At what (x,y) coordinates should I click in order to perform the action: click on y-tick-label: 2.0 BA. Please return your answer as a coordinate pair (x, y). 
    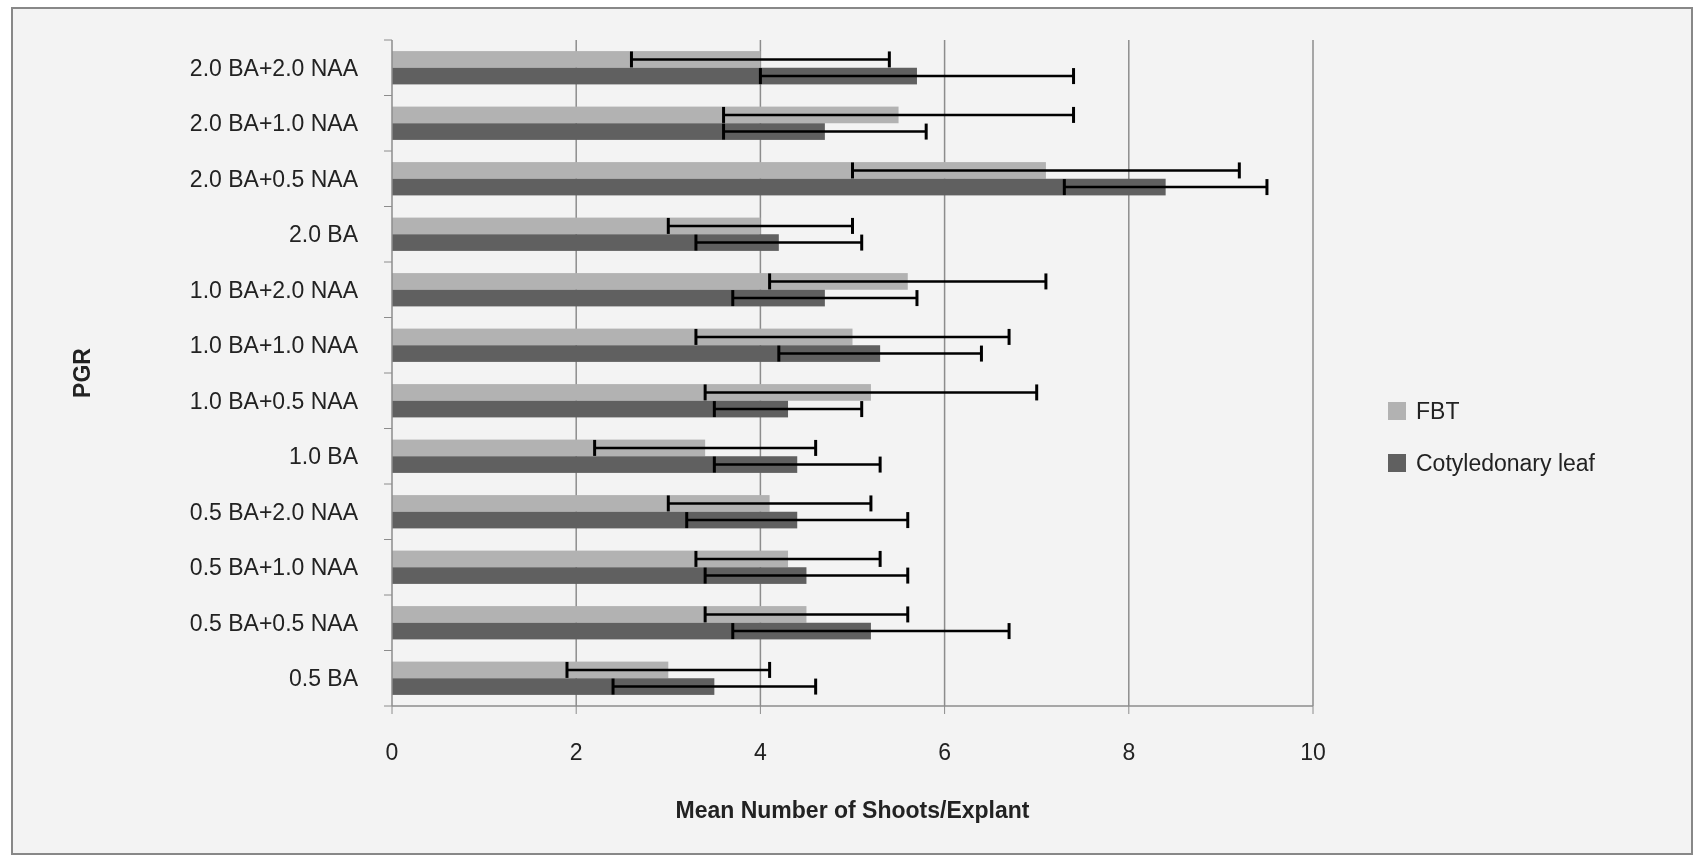
    Looking at the image, I should click on (323, 234).